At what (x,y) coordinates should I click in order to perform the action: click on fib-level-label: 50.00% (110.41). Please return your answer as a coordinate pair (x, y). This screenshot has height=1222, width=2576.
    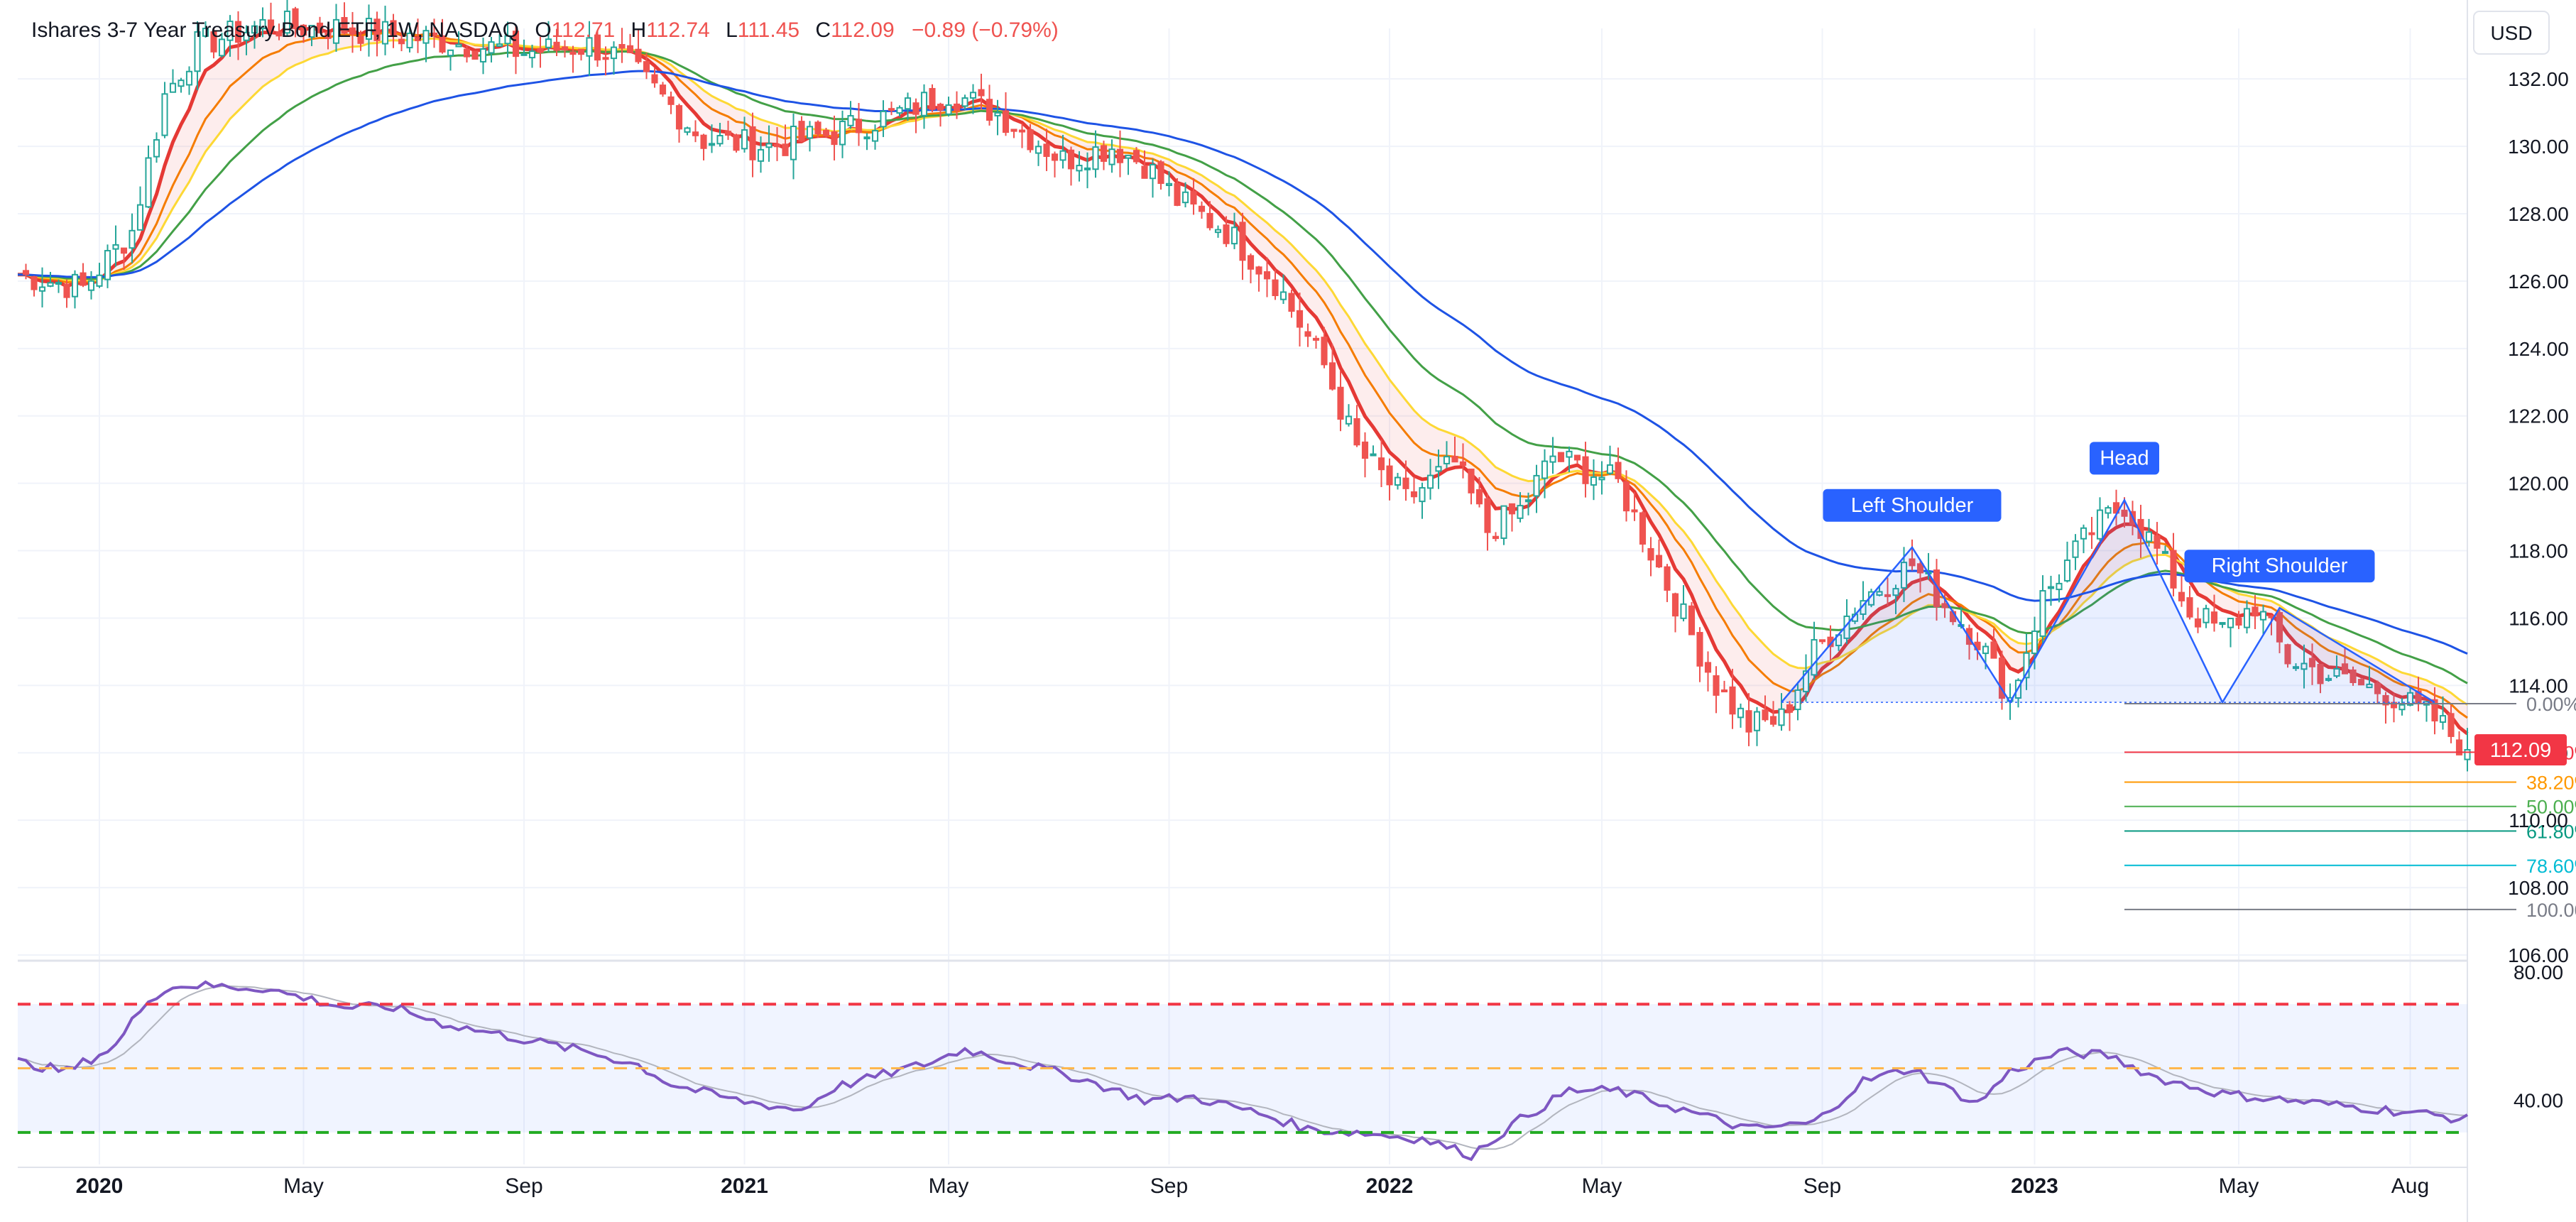
    Looking at the image, I should click on (2551, 807).